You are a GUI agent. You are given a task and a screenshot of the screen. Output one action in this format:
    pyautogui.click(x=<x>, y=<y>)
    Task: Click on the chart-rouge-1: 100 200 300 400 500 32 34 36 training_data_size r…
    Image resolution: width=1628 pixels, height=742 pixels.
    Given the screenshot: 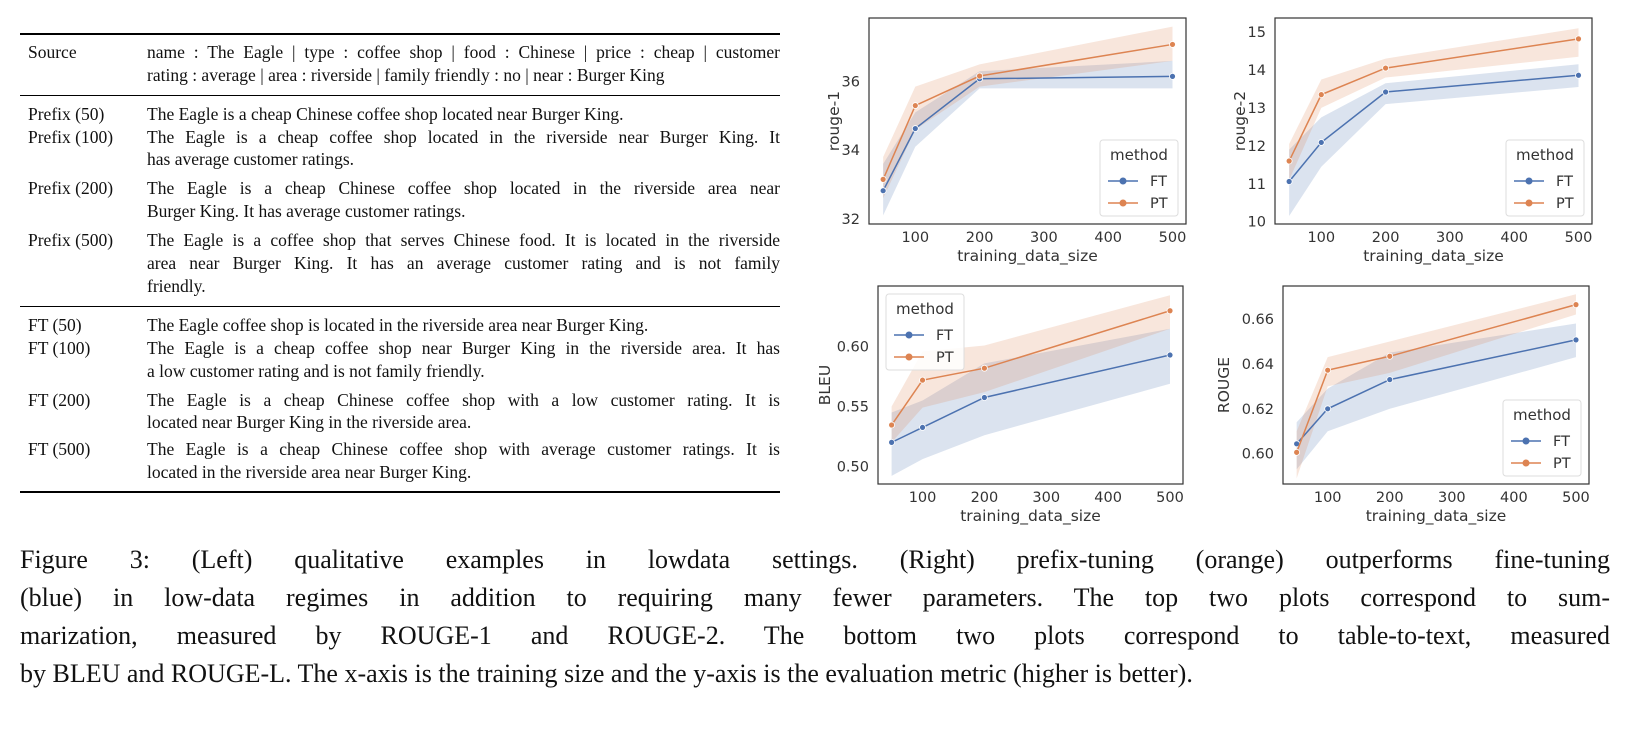 What is the action you would take?
    pyautogui.click(x=1006, y=141)
    